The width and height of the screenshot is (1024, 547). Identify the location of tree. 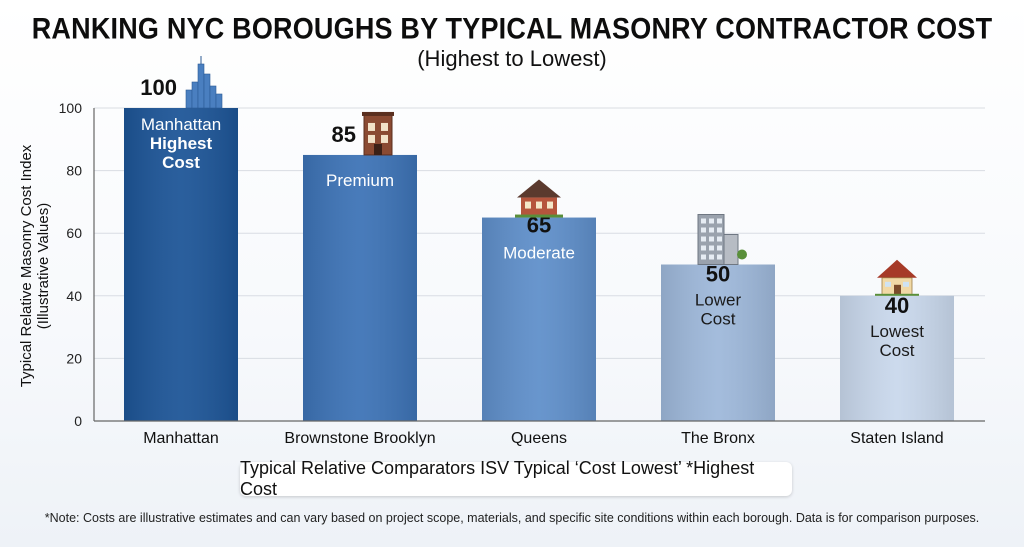
(742, 254).